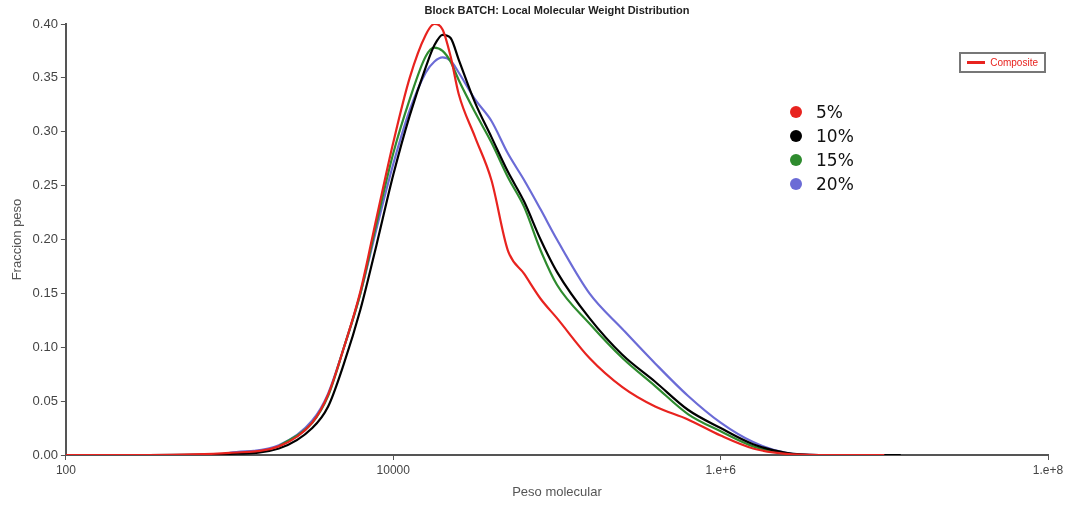 The width and height of the screenshot is (1068, 508). Describe the element at coordinates (66, 469) in the screenshot. I see `x-tick-label: 100` at that location.